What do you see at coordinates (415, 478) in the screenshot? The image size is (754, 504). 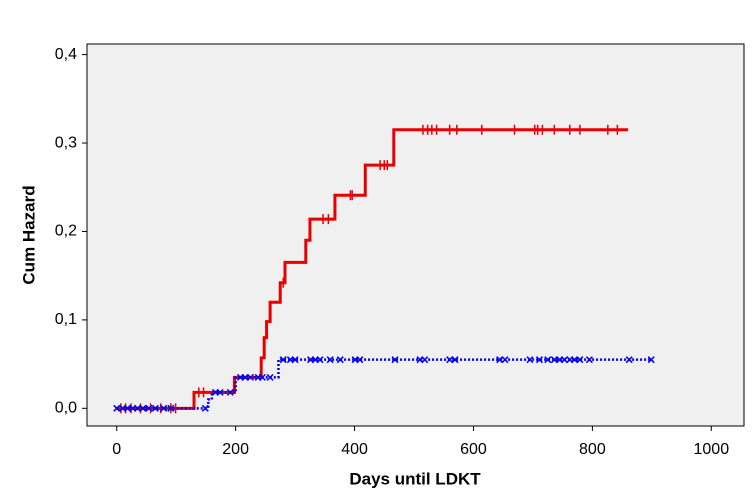 I see `x-axis-title: Days until LDKT` at bounding box center [415, 478].